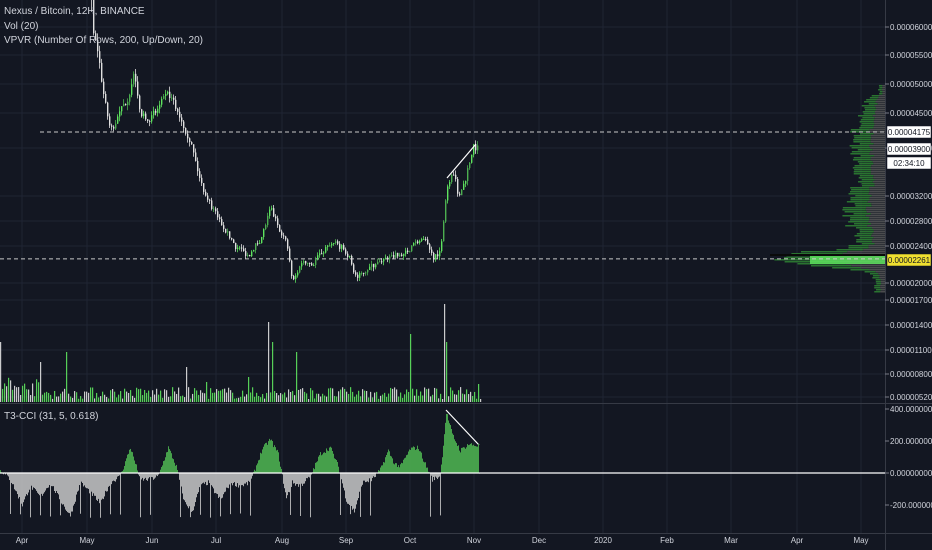 This screenshot has height=550, width=932. I want to click on time-tick-label: Jul, so click(216, 540).